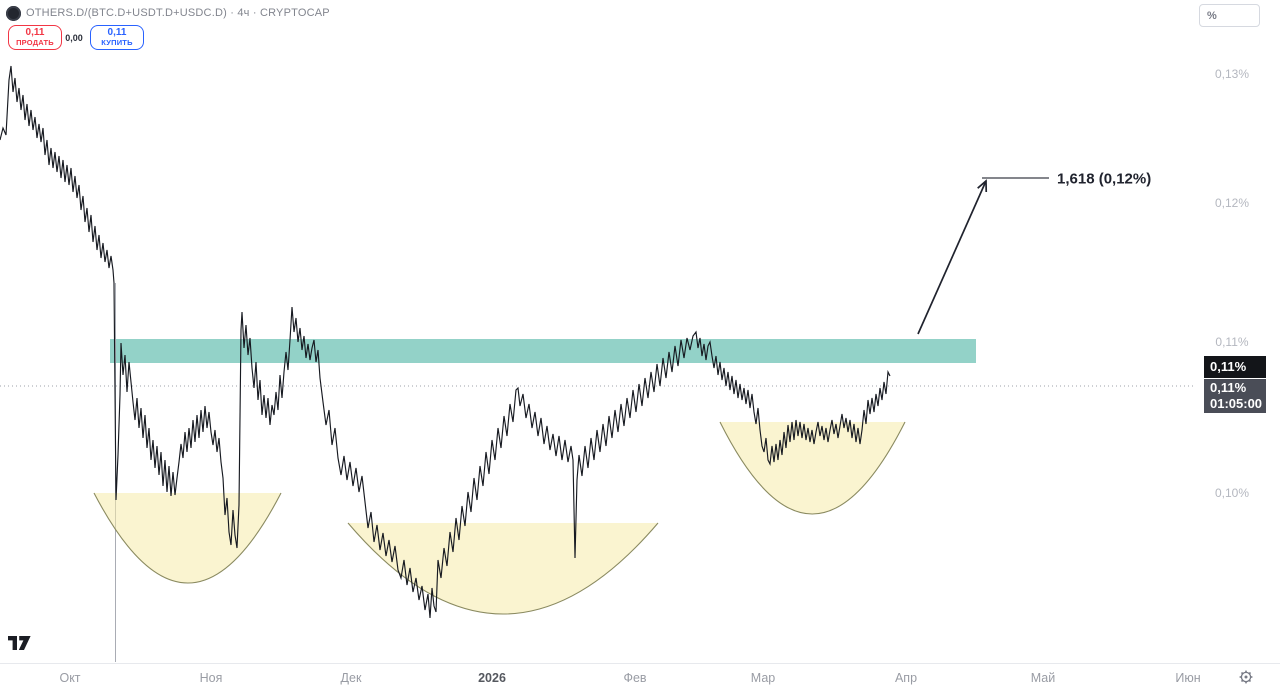  I want to click on time-axis-label: Май, so click(1043, 678).